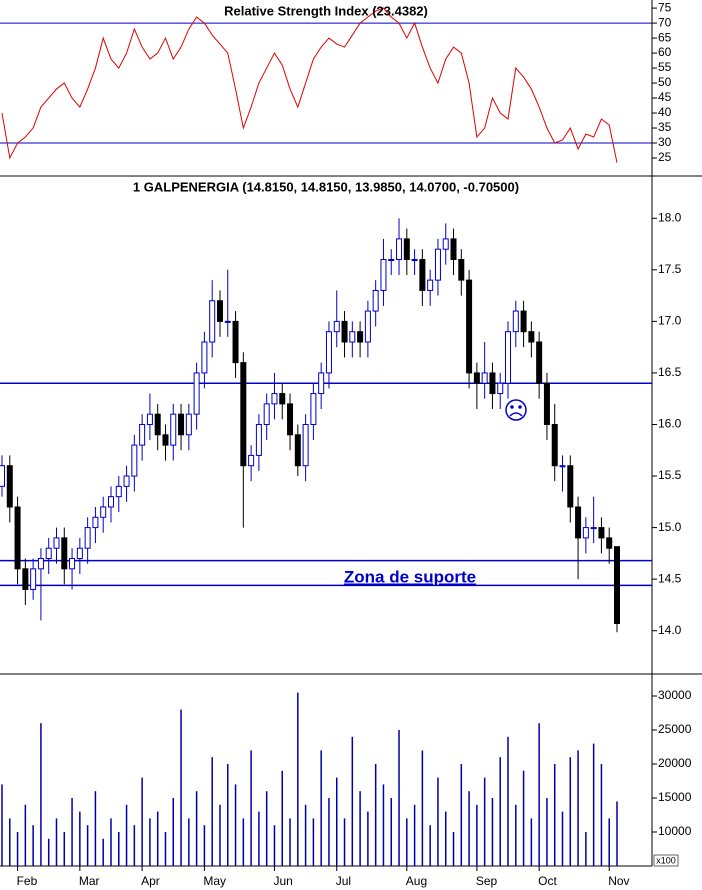 This screenshot has height=890, width=702. Describe the element at coordinates (670, 475) in the screenshot. I see `y-tick-label: 15.5` at that location.